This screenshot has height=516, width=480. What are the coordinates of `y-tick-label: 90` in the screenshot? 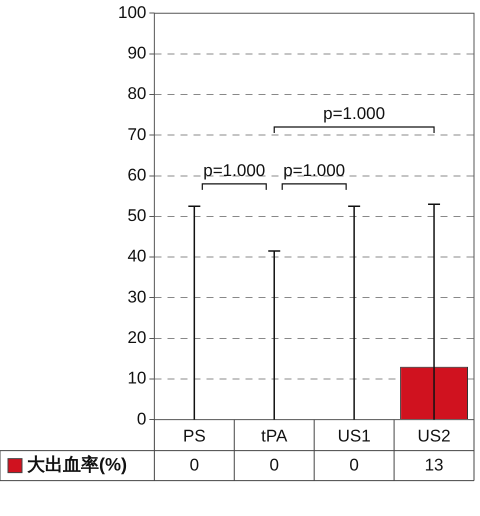 It's located at (136, 53).